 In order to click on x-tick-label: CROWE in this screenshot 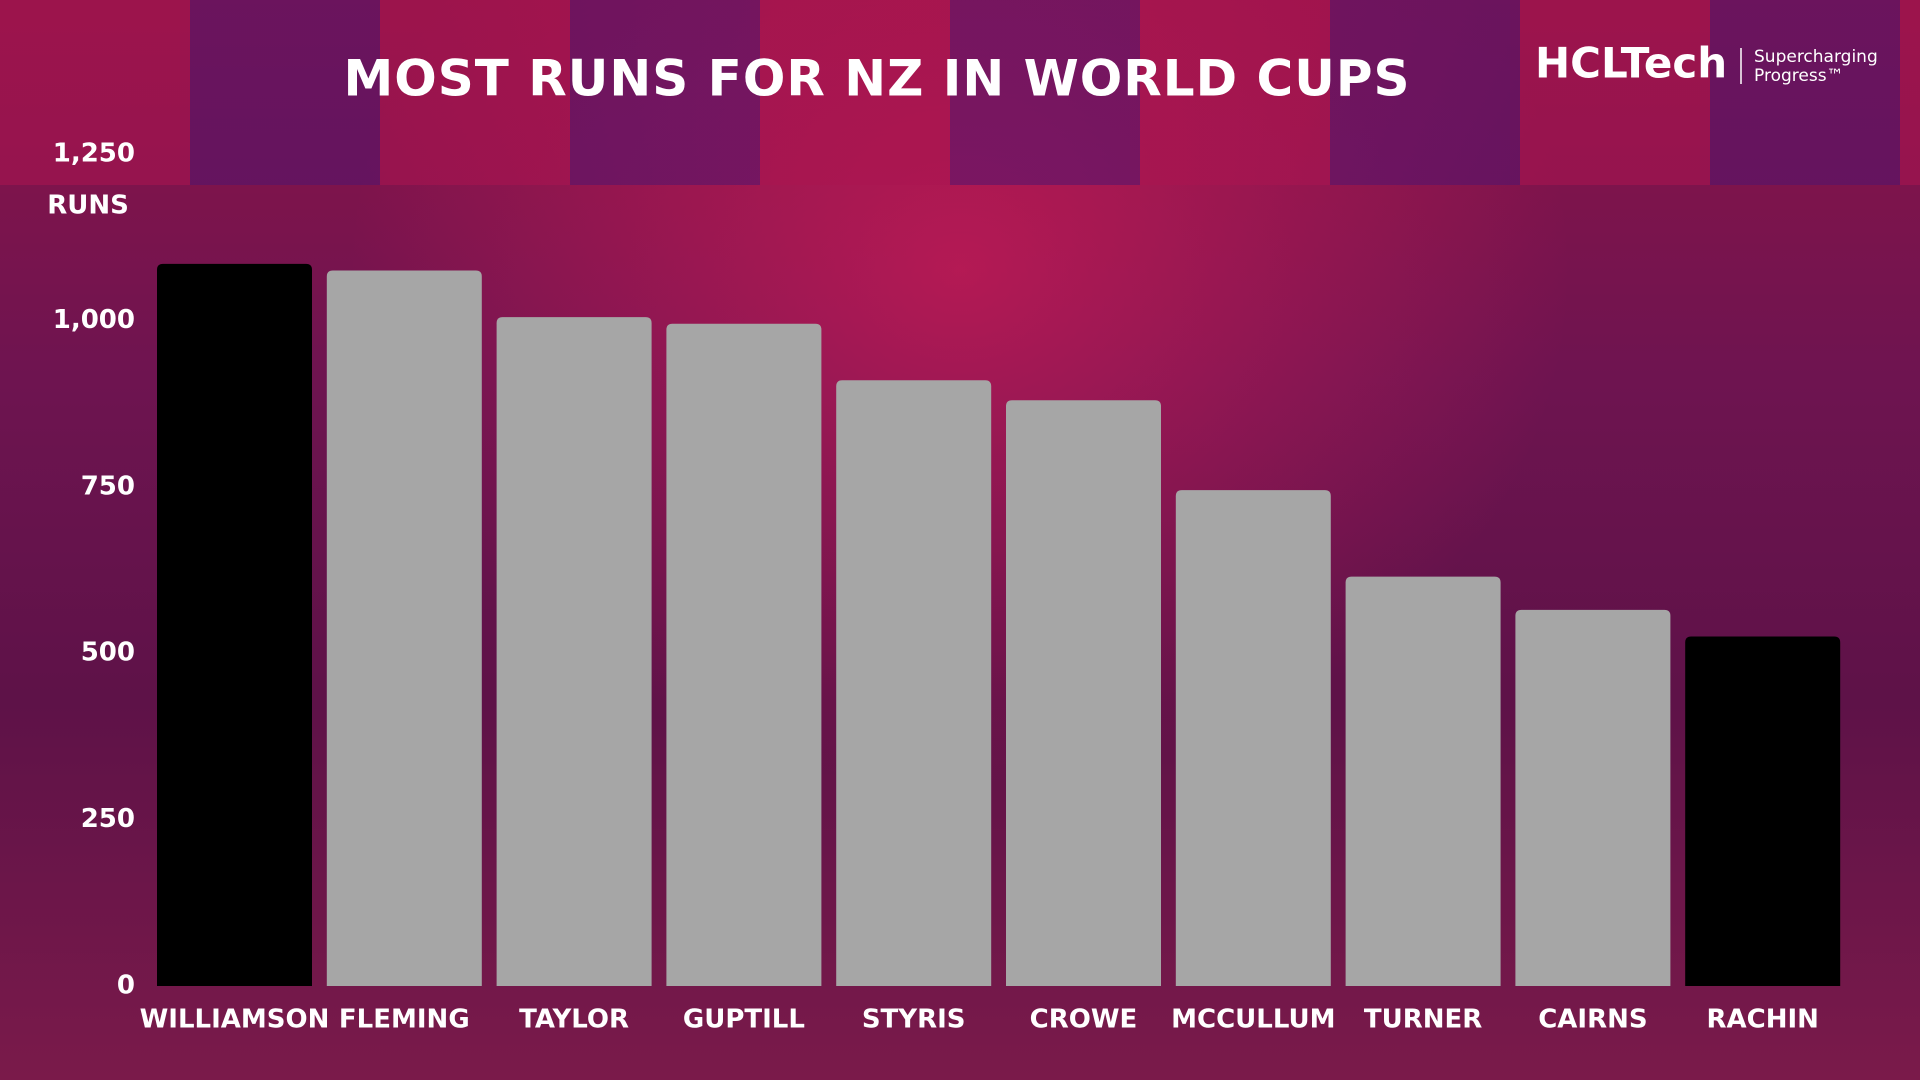, I will do `click(1084, 1020)`.